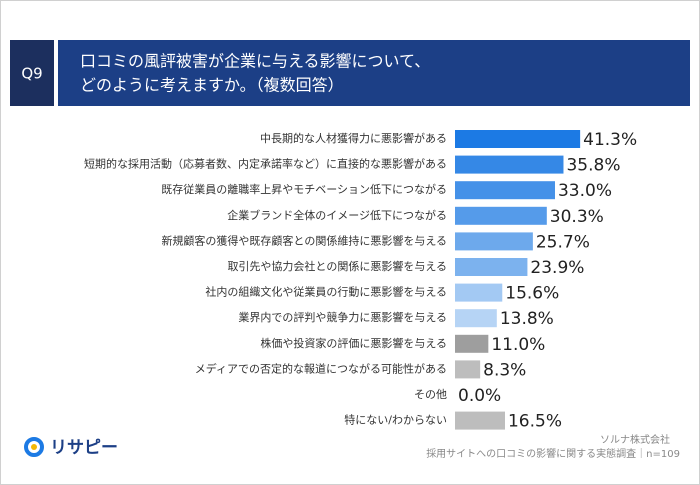  I want to click on question-label: Q9, so click(31, 74).